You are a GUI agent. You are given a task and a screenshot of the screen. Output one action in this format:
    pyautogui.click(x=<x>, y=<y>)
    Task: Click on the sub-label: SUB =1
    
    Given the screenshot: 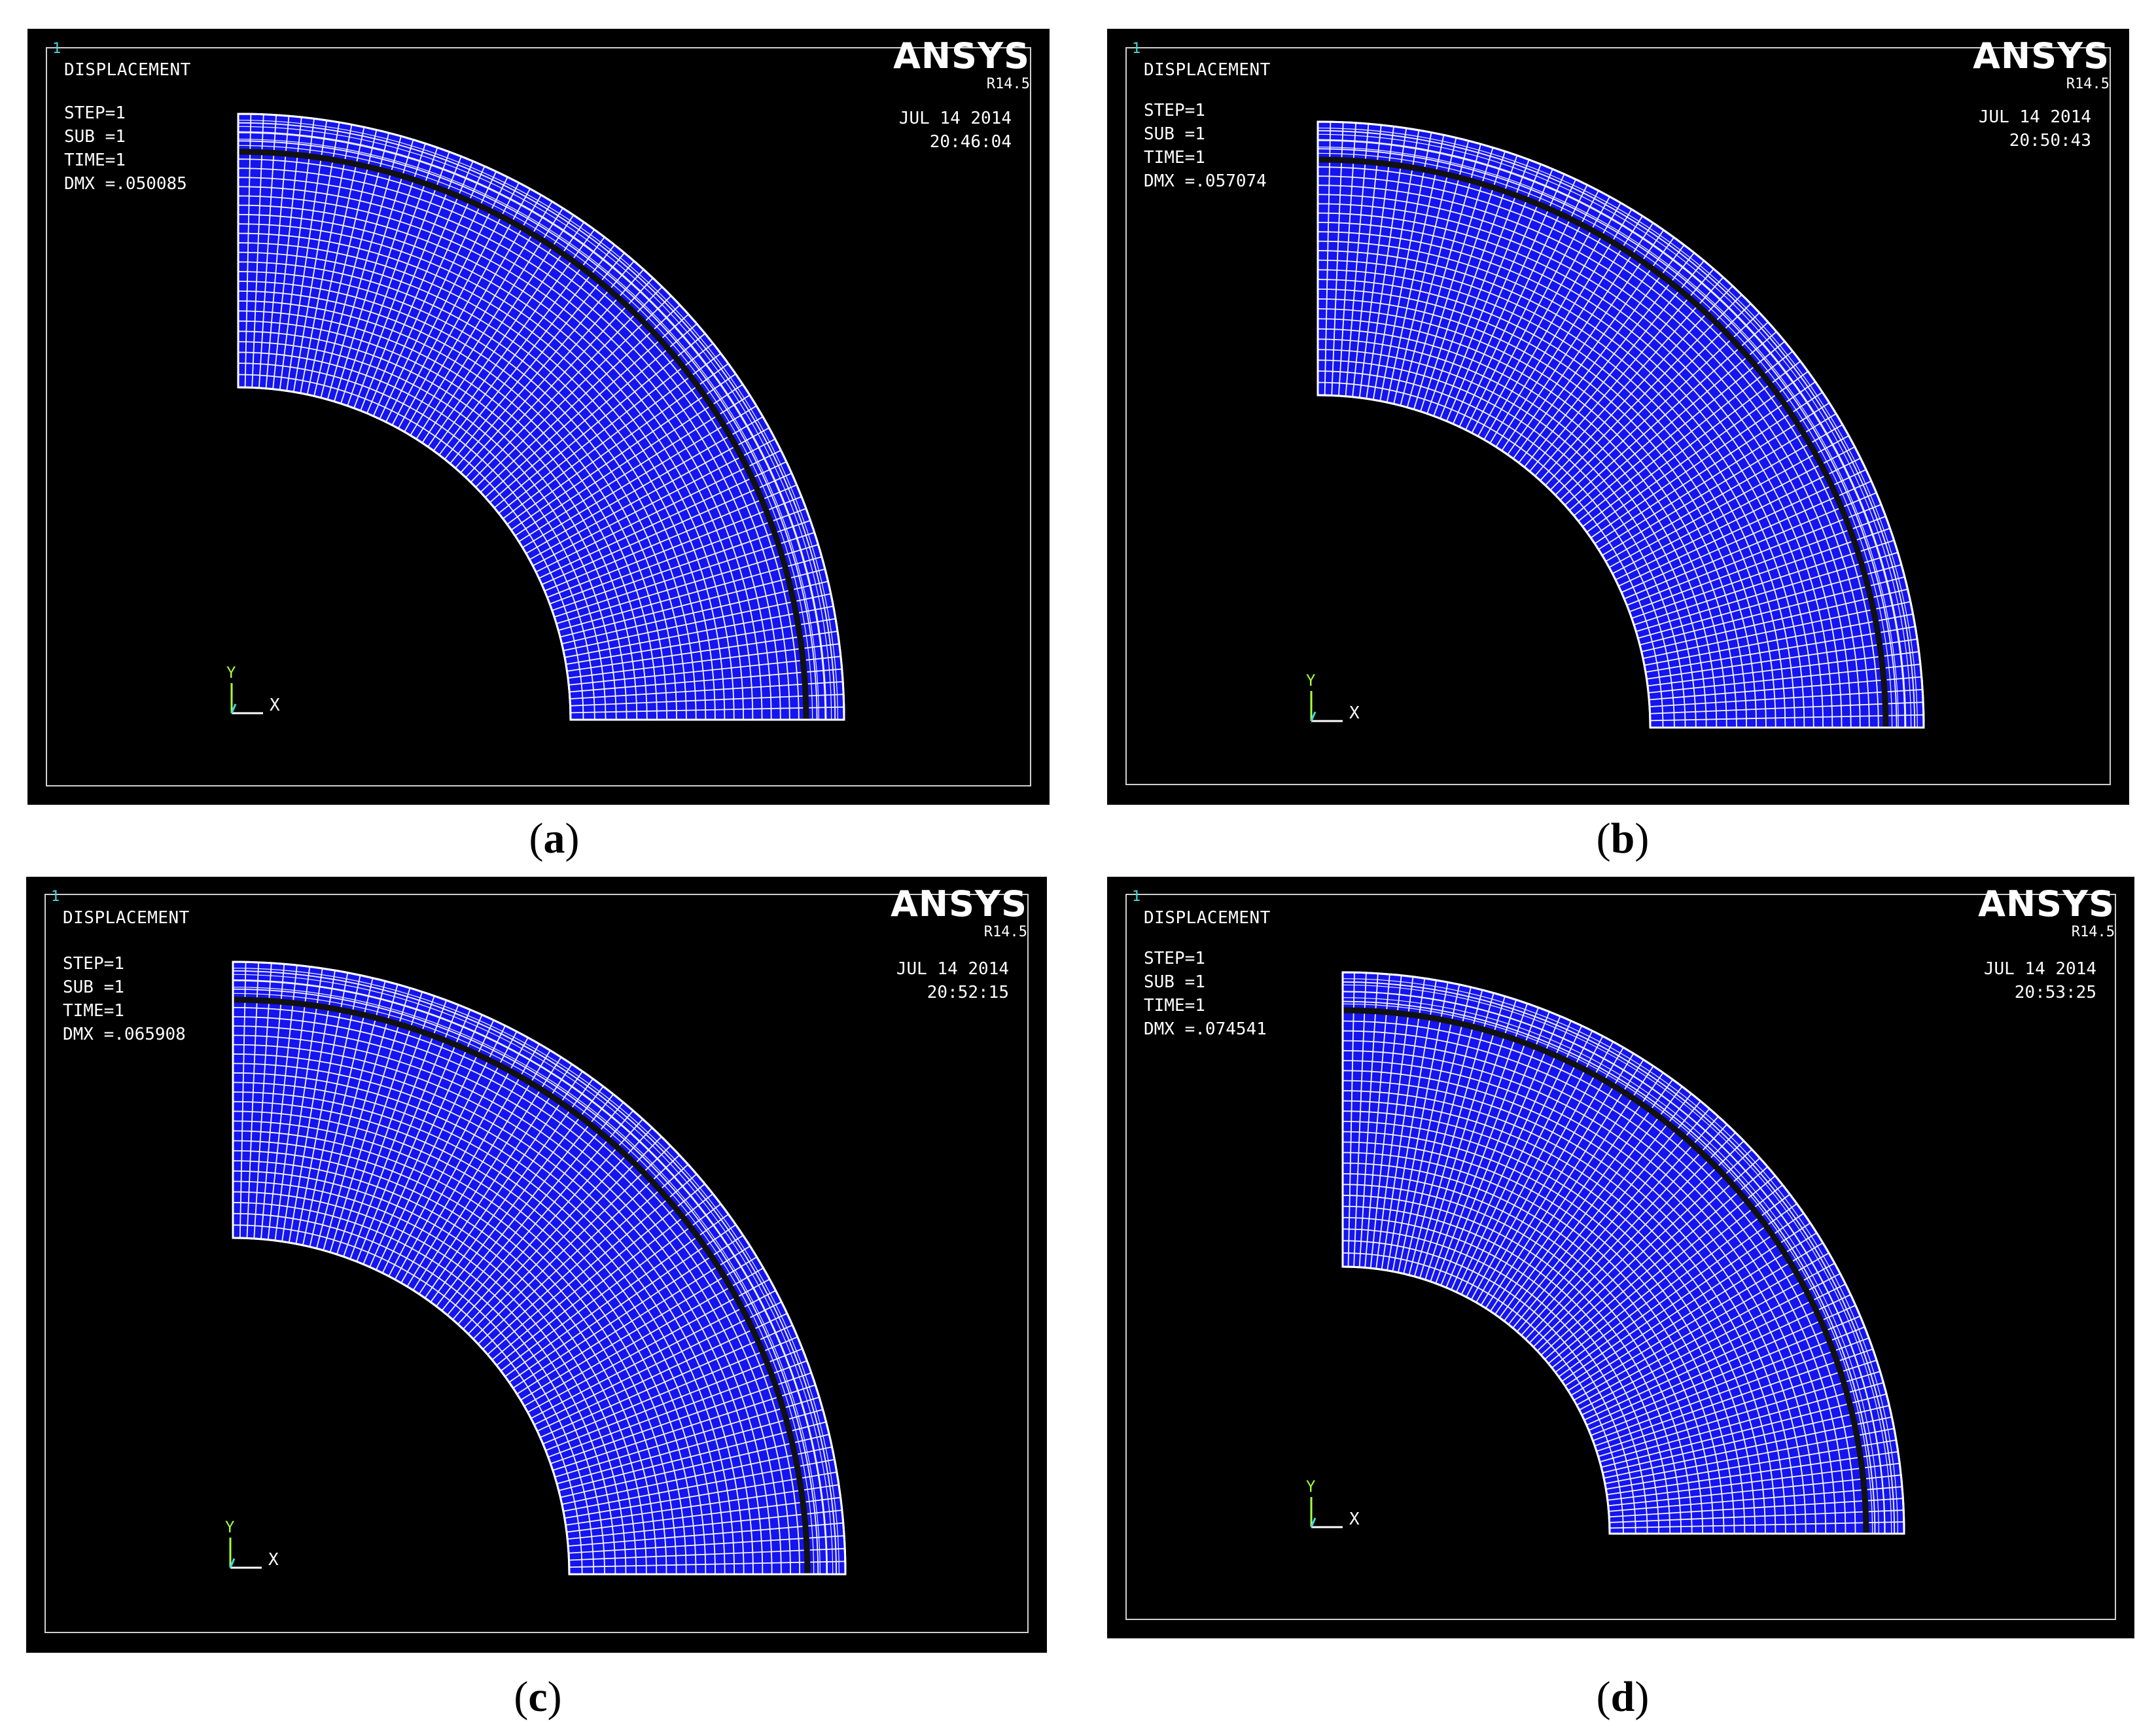 What is the action you would take?
    pyautogui.click(x=1174, y=982)
    